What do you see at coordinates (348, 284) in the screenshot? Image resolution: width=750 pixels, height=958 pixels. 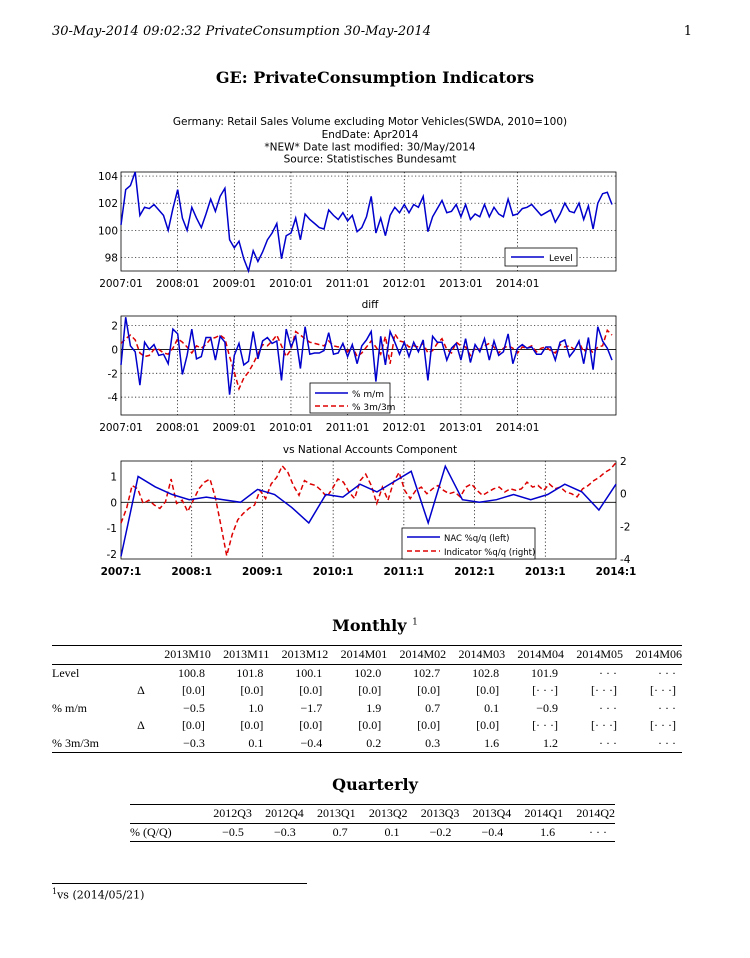 I see `x-tick-label: 2011:01` at bounding box center [348, 284].